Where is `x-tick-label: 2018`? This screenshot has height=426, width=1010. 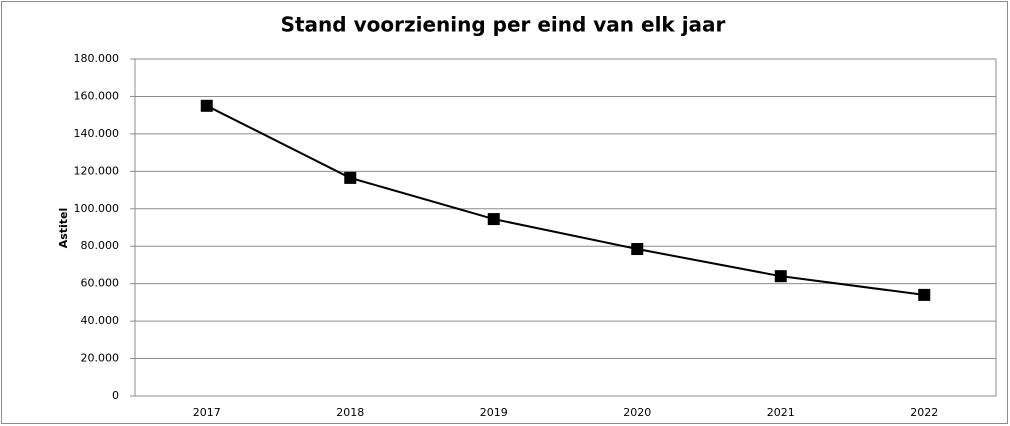
x-tick-label: 2018 is located at coordinates (350, 412).